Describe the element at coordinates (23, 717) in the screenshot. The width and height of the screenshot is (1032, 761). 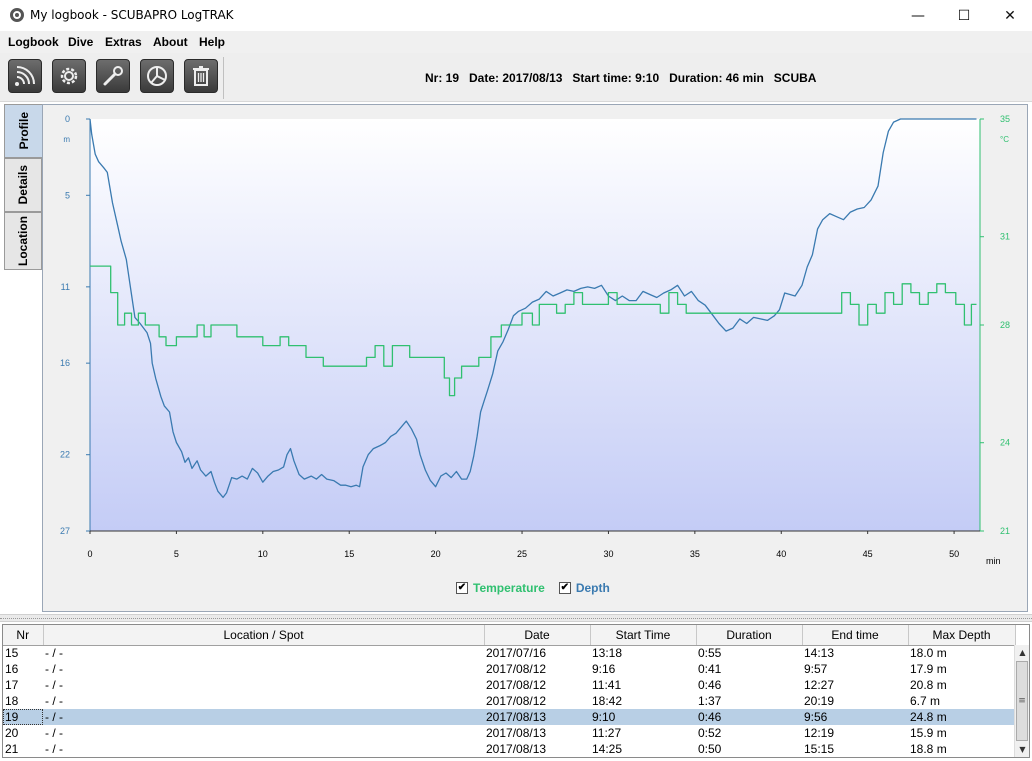
I see `col-nr-cell: 19` at that location.